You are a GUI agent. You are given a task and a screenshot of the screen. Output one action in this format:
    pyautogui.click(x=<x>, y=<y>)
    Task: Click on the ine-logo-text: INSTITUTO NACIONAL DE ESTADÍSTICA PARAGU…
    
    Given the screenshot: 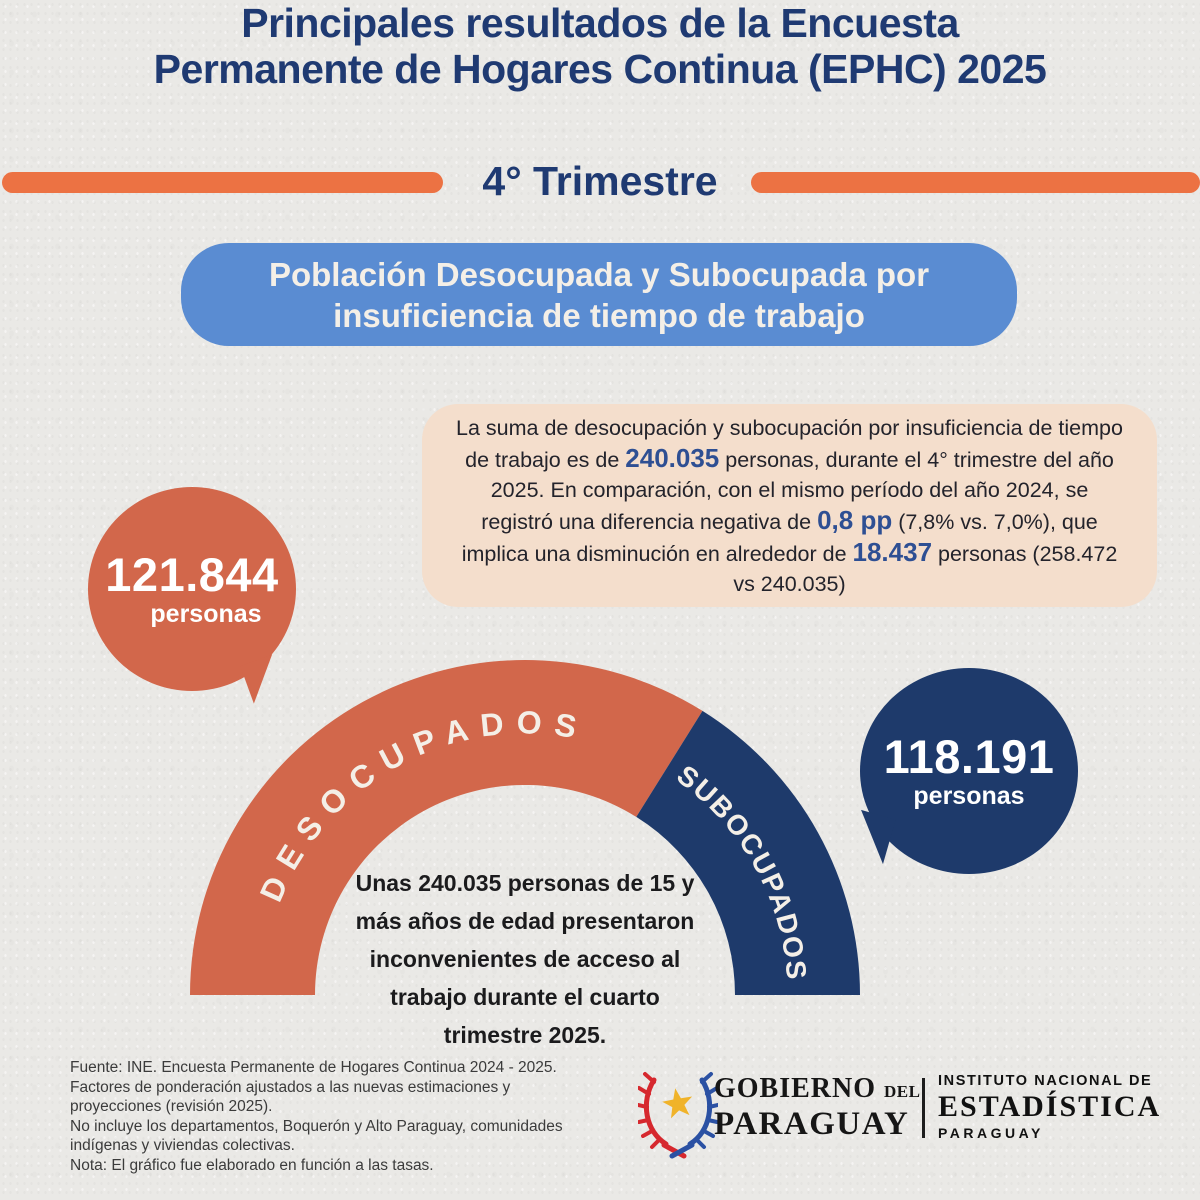 What is the action you would take?
    pyautogui.click(x=1049, y=1107)
    